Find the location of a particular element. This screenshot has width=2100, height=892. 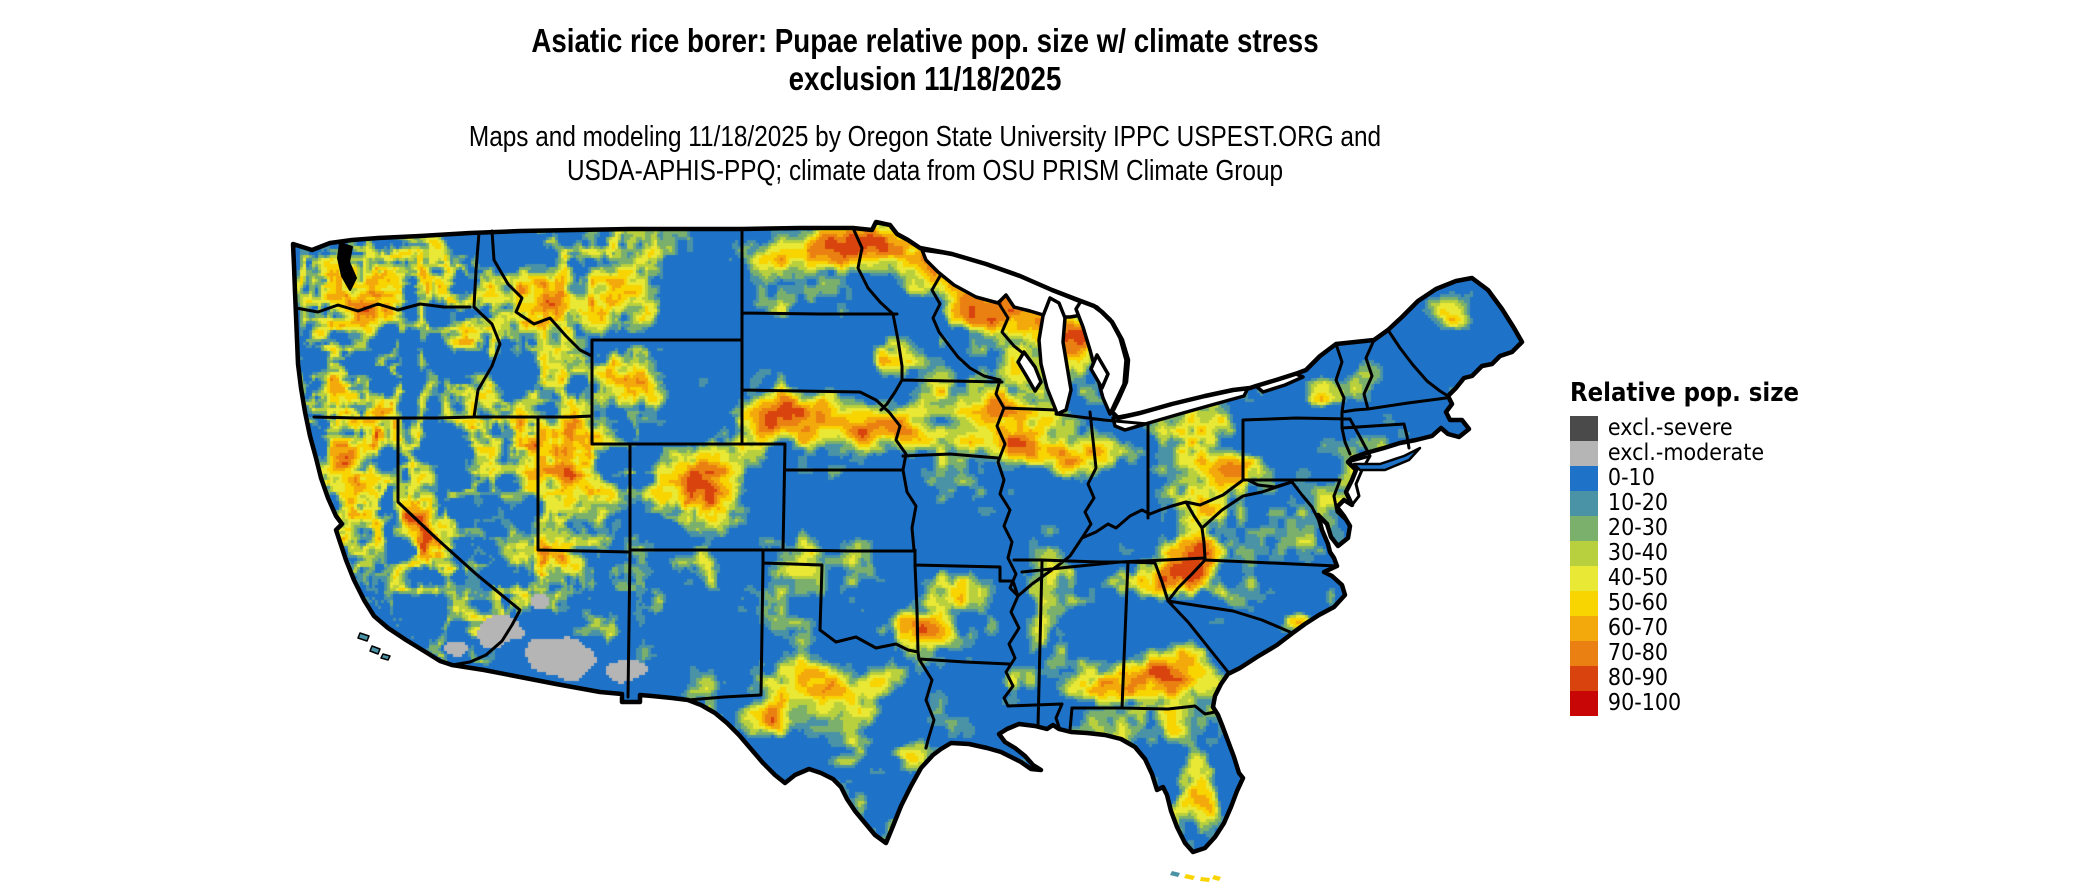

legend-label: 10-20 is located at coordinates (1638, 503).